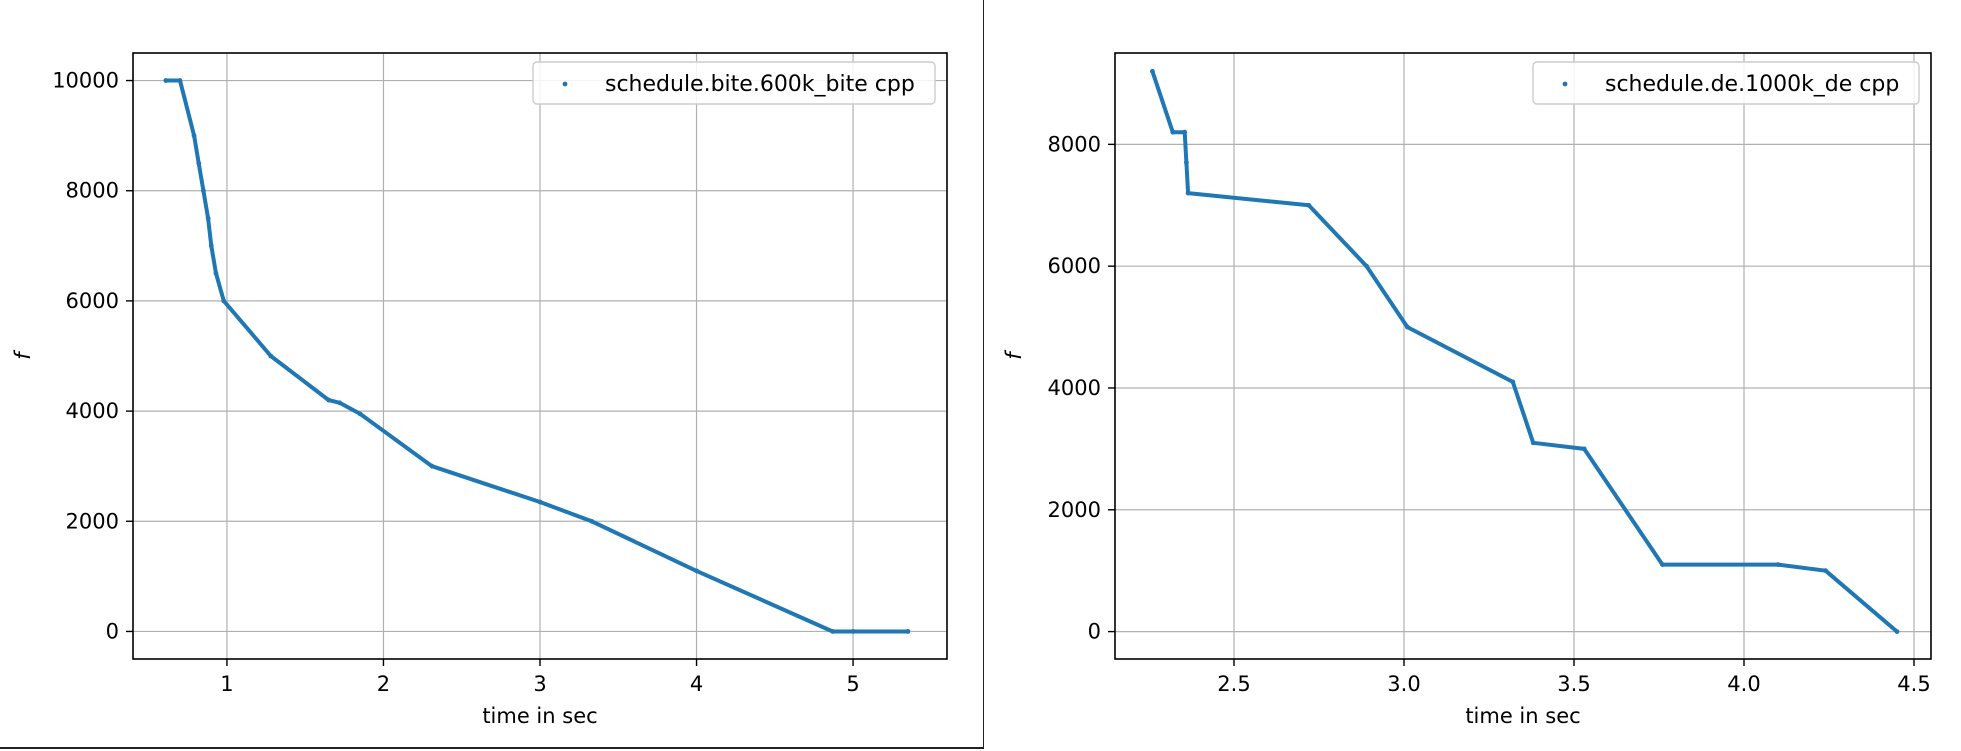 This screenshot has width=1961, height=751. I want to click on x-tick-label: 5, so click(852, 684).